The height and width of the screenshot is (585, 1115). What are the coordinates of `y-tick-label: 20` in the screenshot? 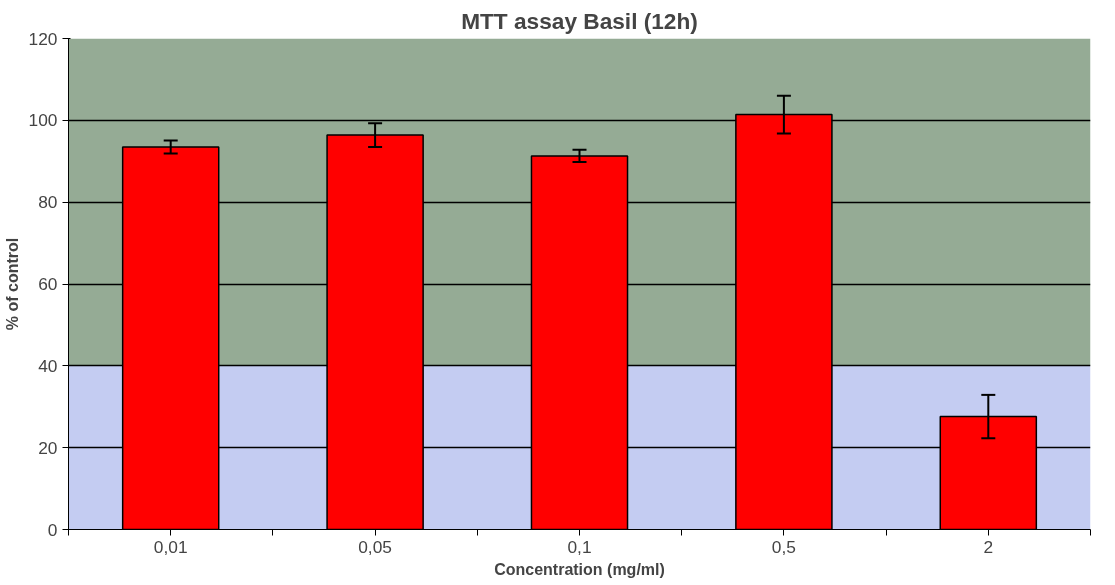 It's located at (48, 447).